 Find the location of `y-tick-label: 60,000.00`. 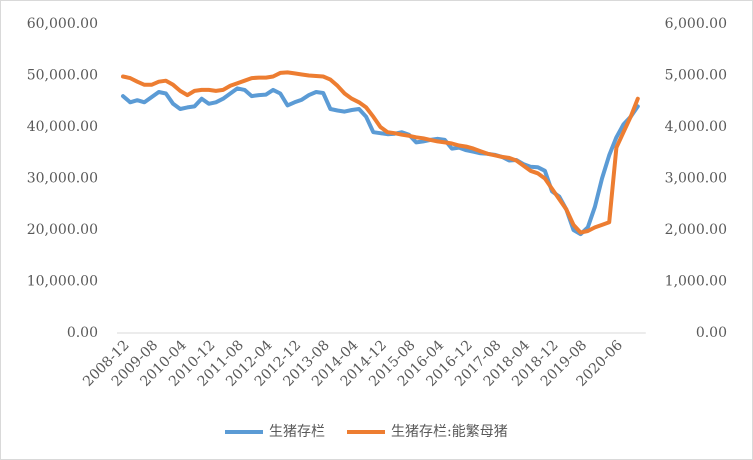

y-tick-label: 60,000.00 is located at coordinates (62, 24).